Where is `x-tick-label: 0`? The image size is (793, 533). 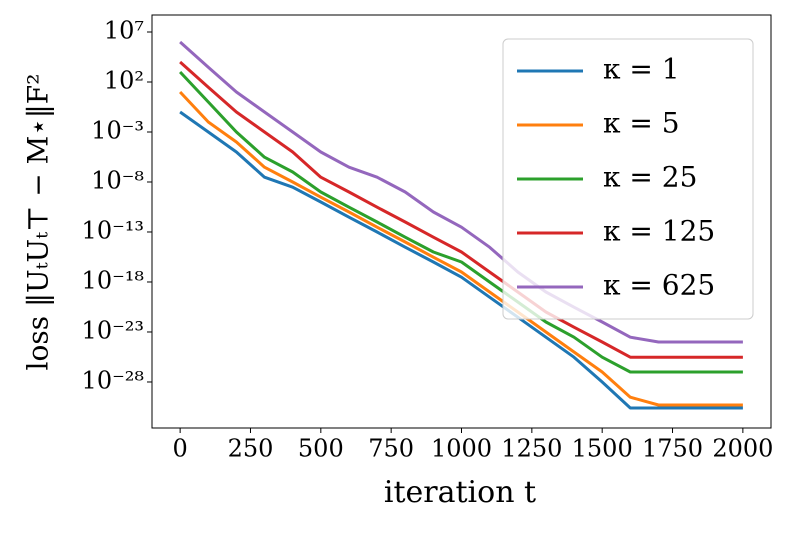
x-tick-label: 0 is located at coordinates (179, 449).